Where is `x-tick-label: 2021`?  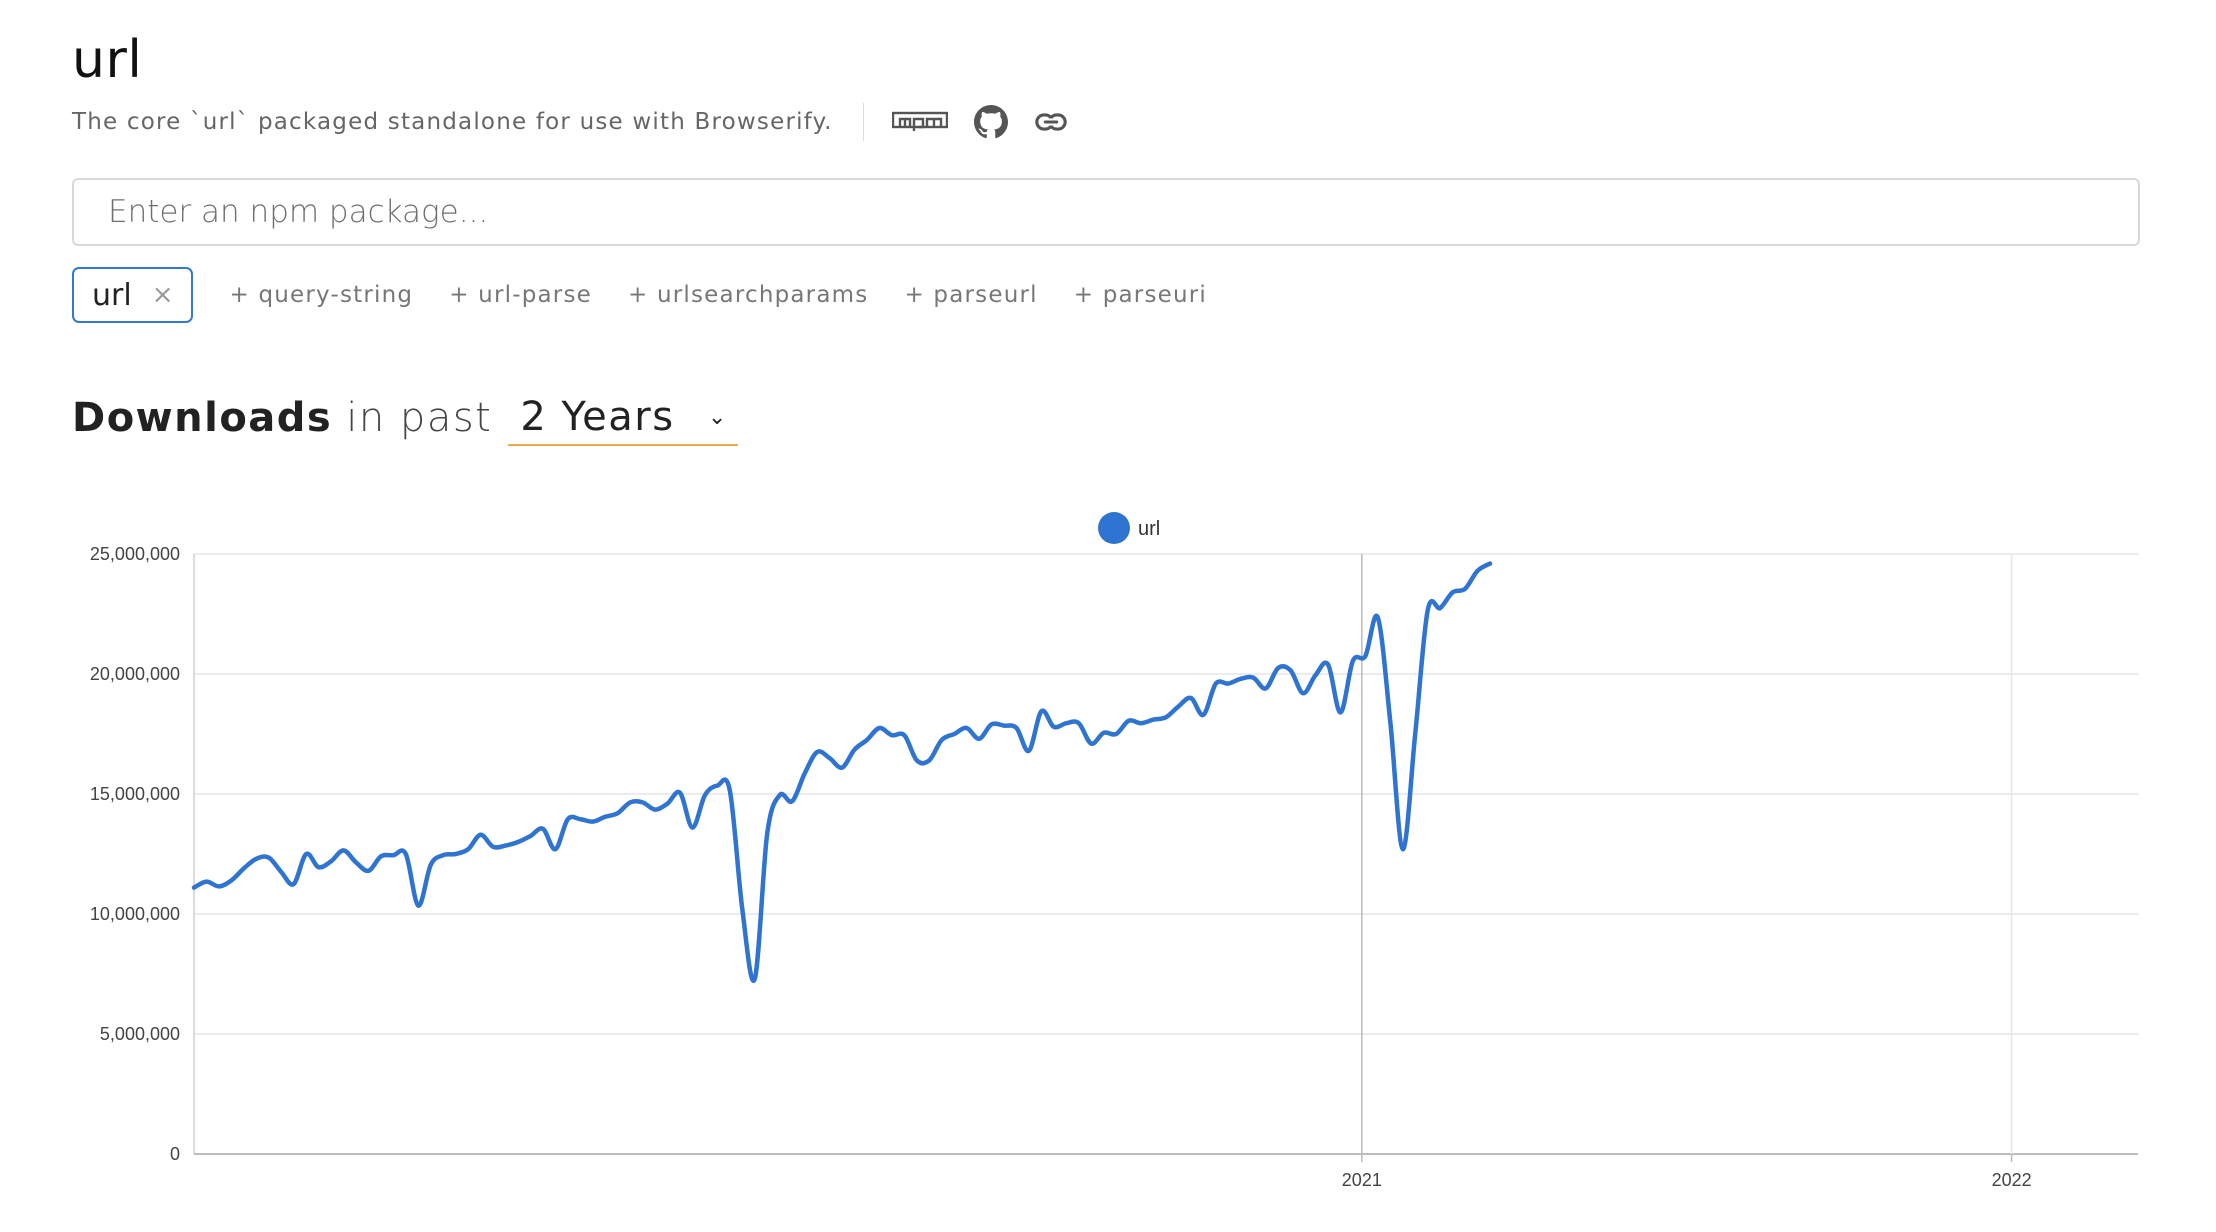 x-tick-label: 2021 is located at coordinates (1362, 1180).